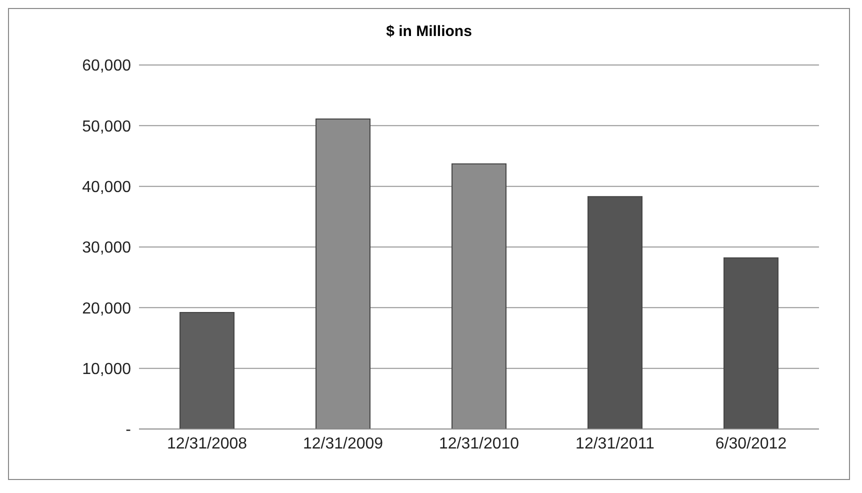  What do you see at coordinates (107, 369) in the screenshot?
I see `y-tick-label: 10,000` at bounding box center [107, 369].